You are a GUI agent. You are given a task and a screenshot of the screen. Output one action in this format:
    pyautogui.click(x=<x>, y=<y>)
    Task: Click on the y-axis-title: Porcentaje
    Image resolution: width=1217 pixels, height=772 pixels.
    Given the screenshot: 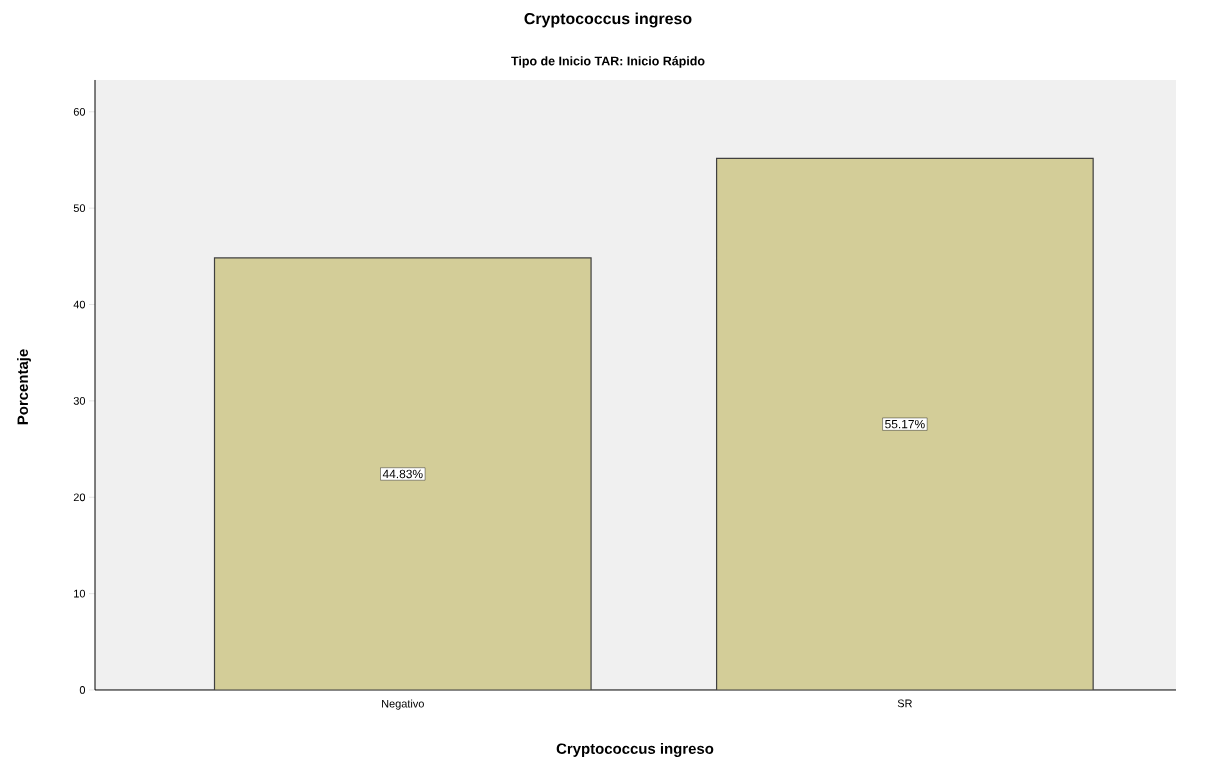 What is the action you would take?
    pyautogui.click(x=24, y=387)
    